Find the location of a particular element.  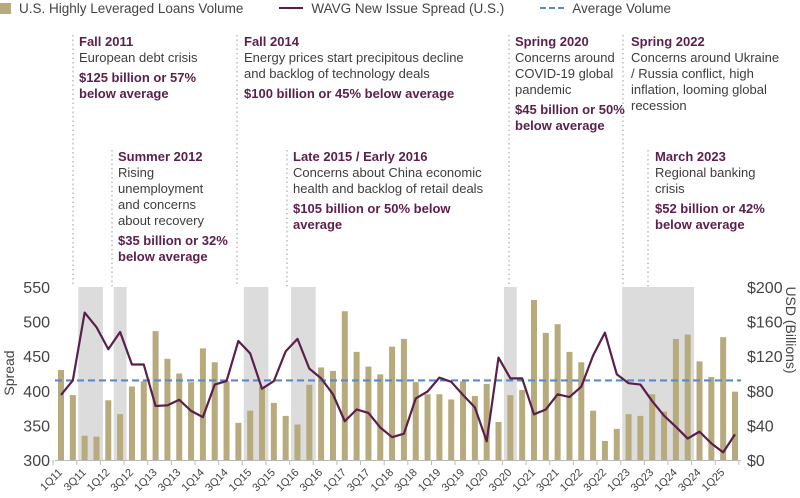

bar-1Q24 is located at coordinates (675, 399).